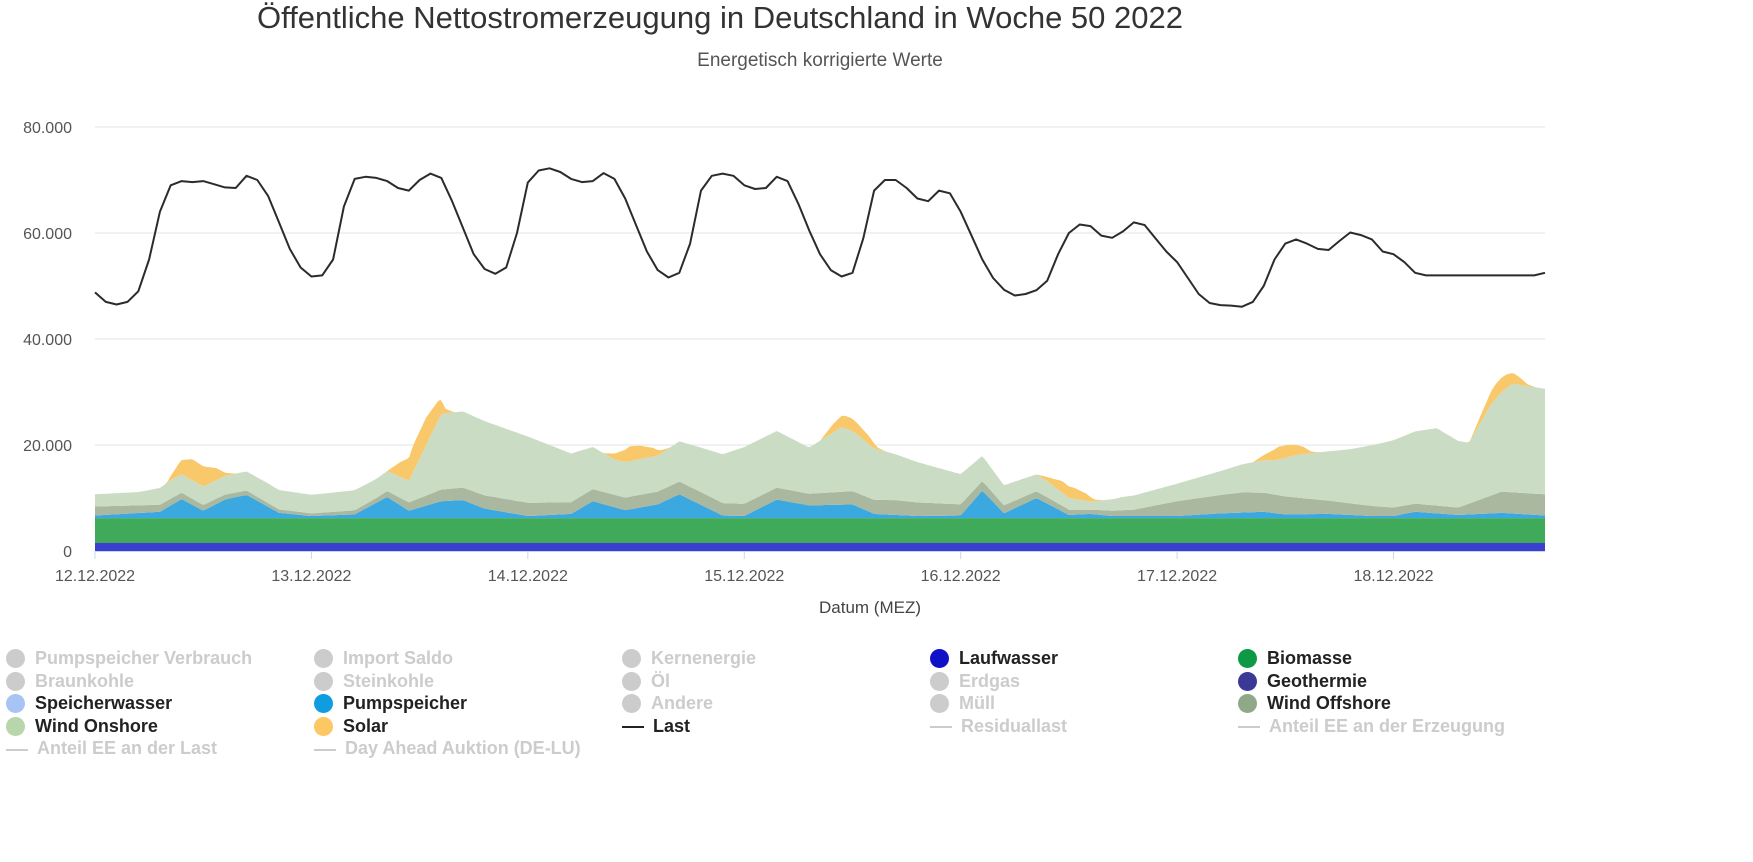 The height and width of the screenshot is (862, 1753). Describe the element at coordinates (1317, 680) in the screenshot. I see `legend-item-label: Geothermie` at that location.